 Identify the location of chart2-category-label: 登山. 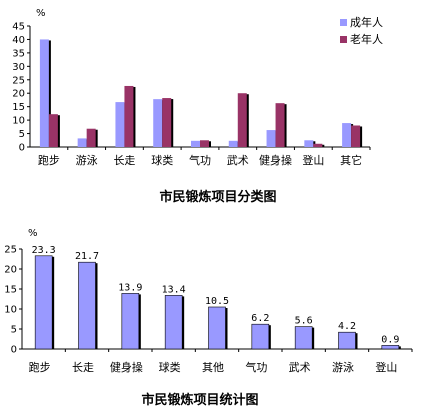
(386, 367).